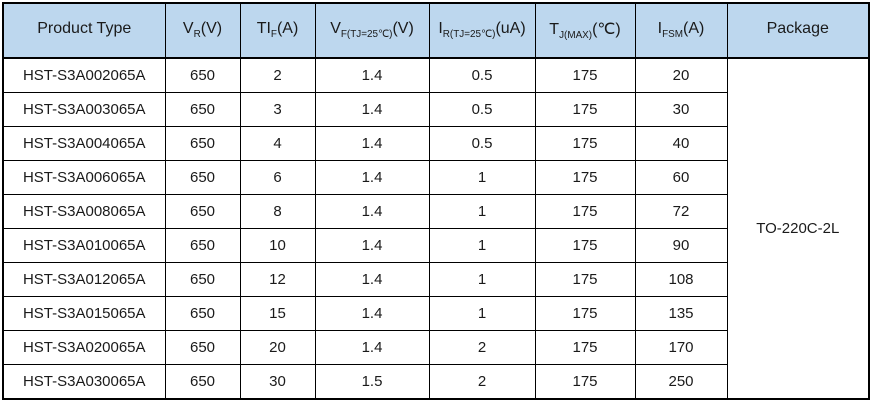 This screenshot has height=407, width=870. What do you see at coordinates (277, 143) in the screenshot?
I see `tif-cell: 4` at bounding box center [277, 143].